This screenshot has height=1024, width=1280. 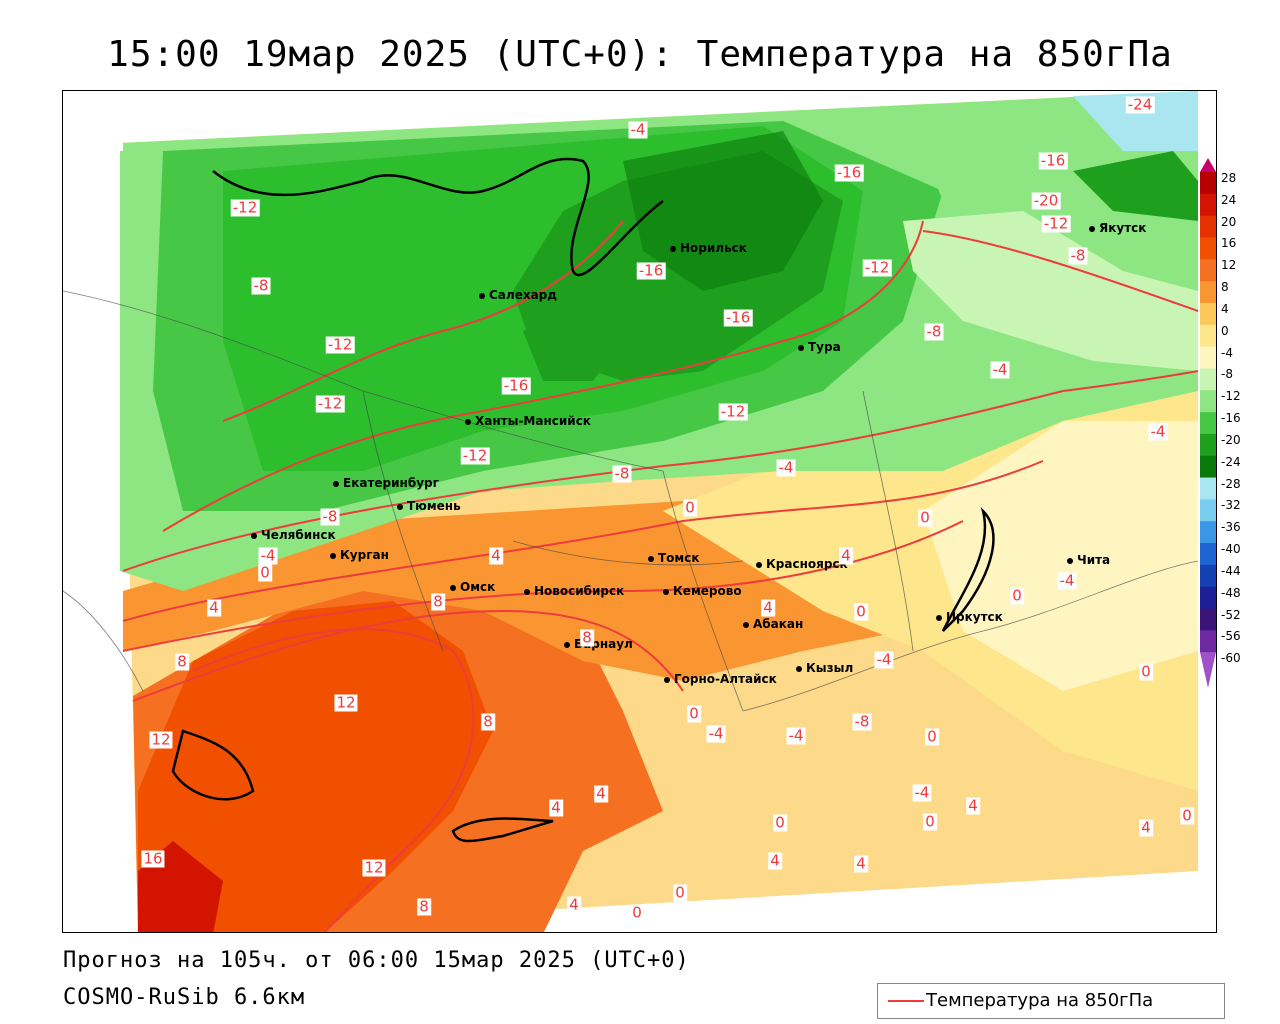 I want to click on colorbar-top-arrow, so click(x=1208, y=165).